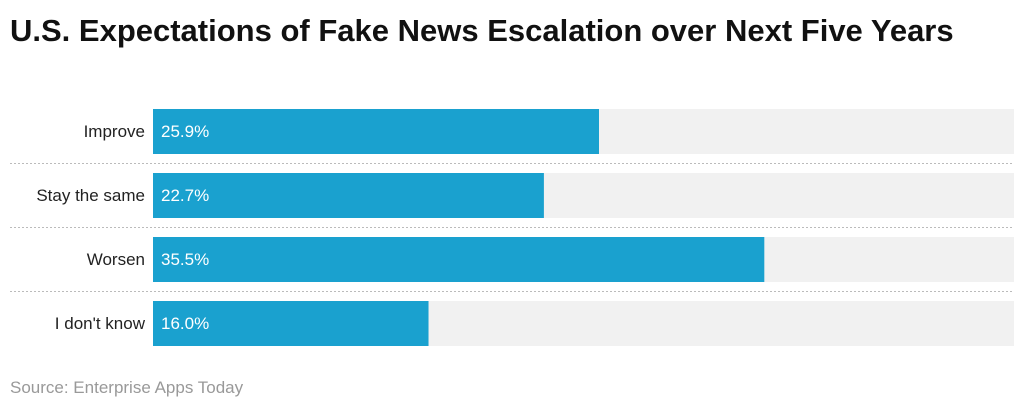 This screenshot has width=1024, height=410. I want to click on category-label: Stay the same, so click(90, 195).